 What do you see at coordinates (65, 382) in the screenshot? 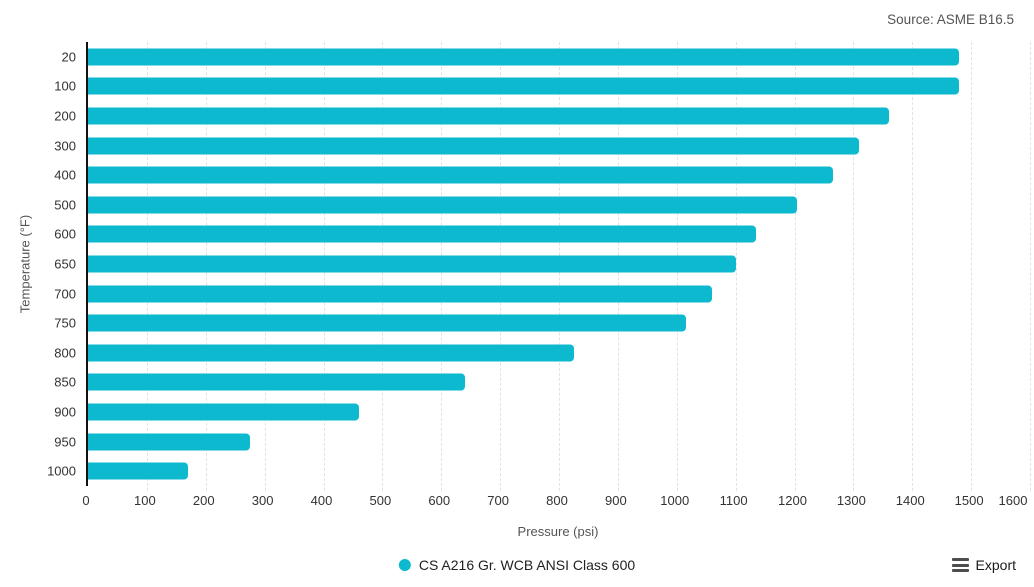
I see `y-tick-label: 850` at bounding box center [65, 382].